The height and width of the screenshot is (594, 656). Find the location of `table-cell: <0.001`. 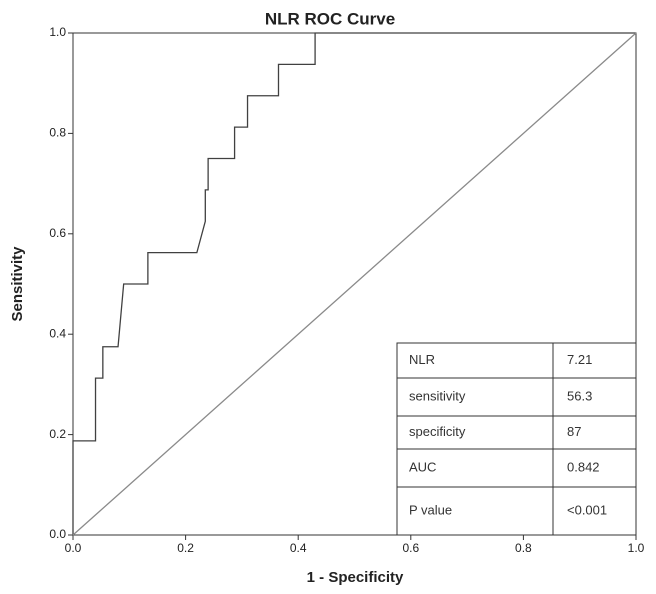

table-cell: <0.001 is located at coordinates (587, 509).